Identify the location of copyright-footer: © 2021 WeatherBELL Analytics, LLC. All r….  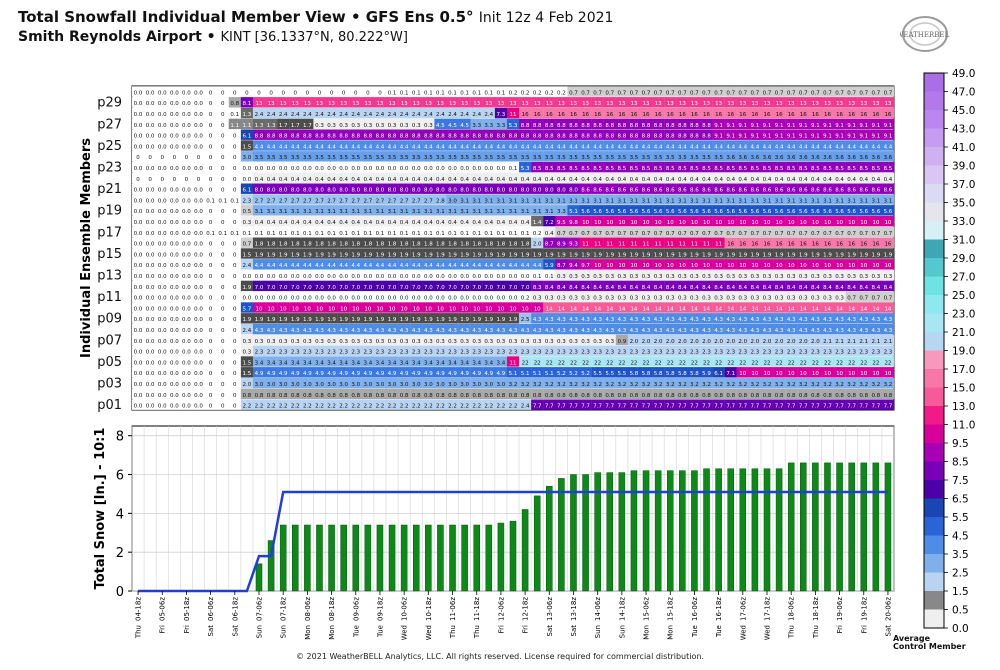
(500, 656).